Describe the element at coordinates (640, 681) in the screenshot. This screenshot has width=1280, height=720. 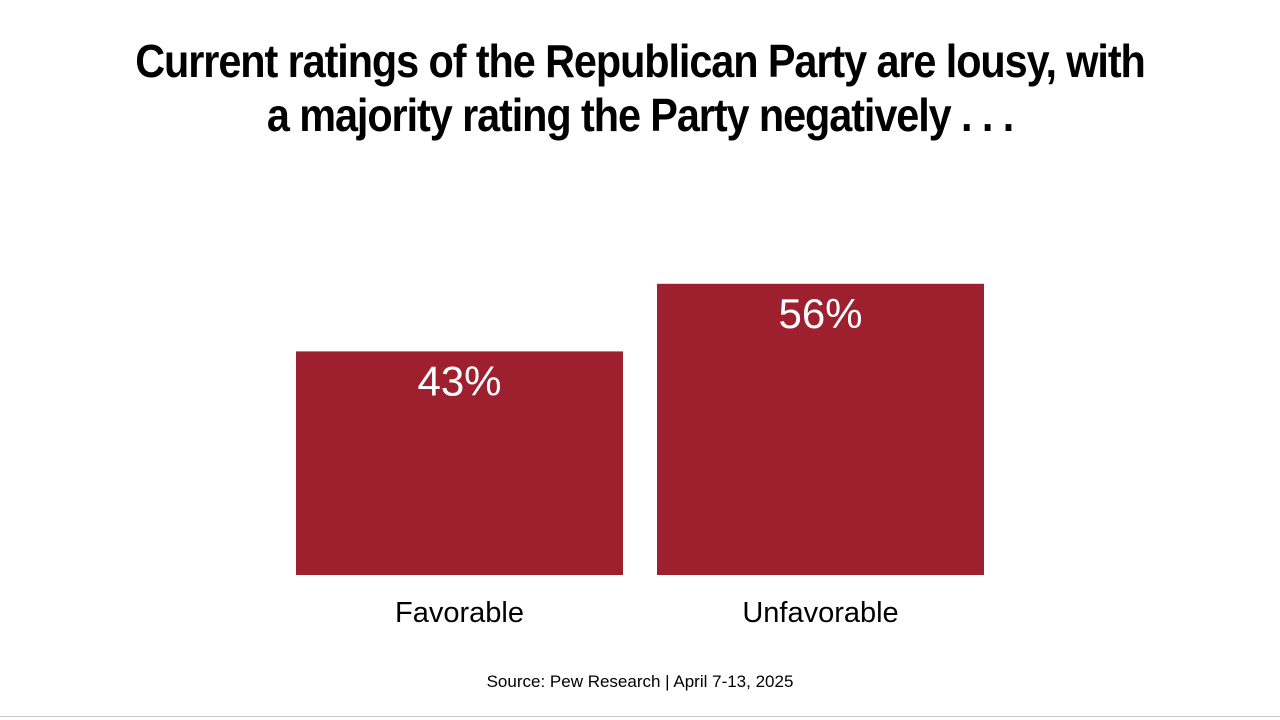
I see `source-note: Source: Pew Research | April 7-13, 2025` at that location.